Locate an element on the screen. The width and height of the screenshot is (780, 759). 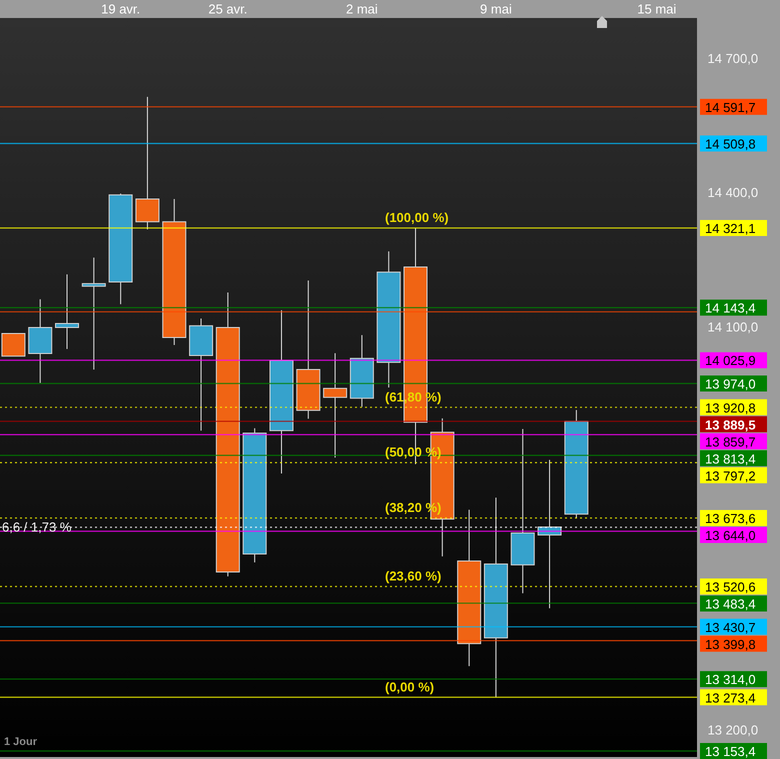
x-tick-label: 25 avr. is located at coordinates (228, 9).